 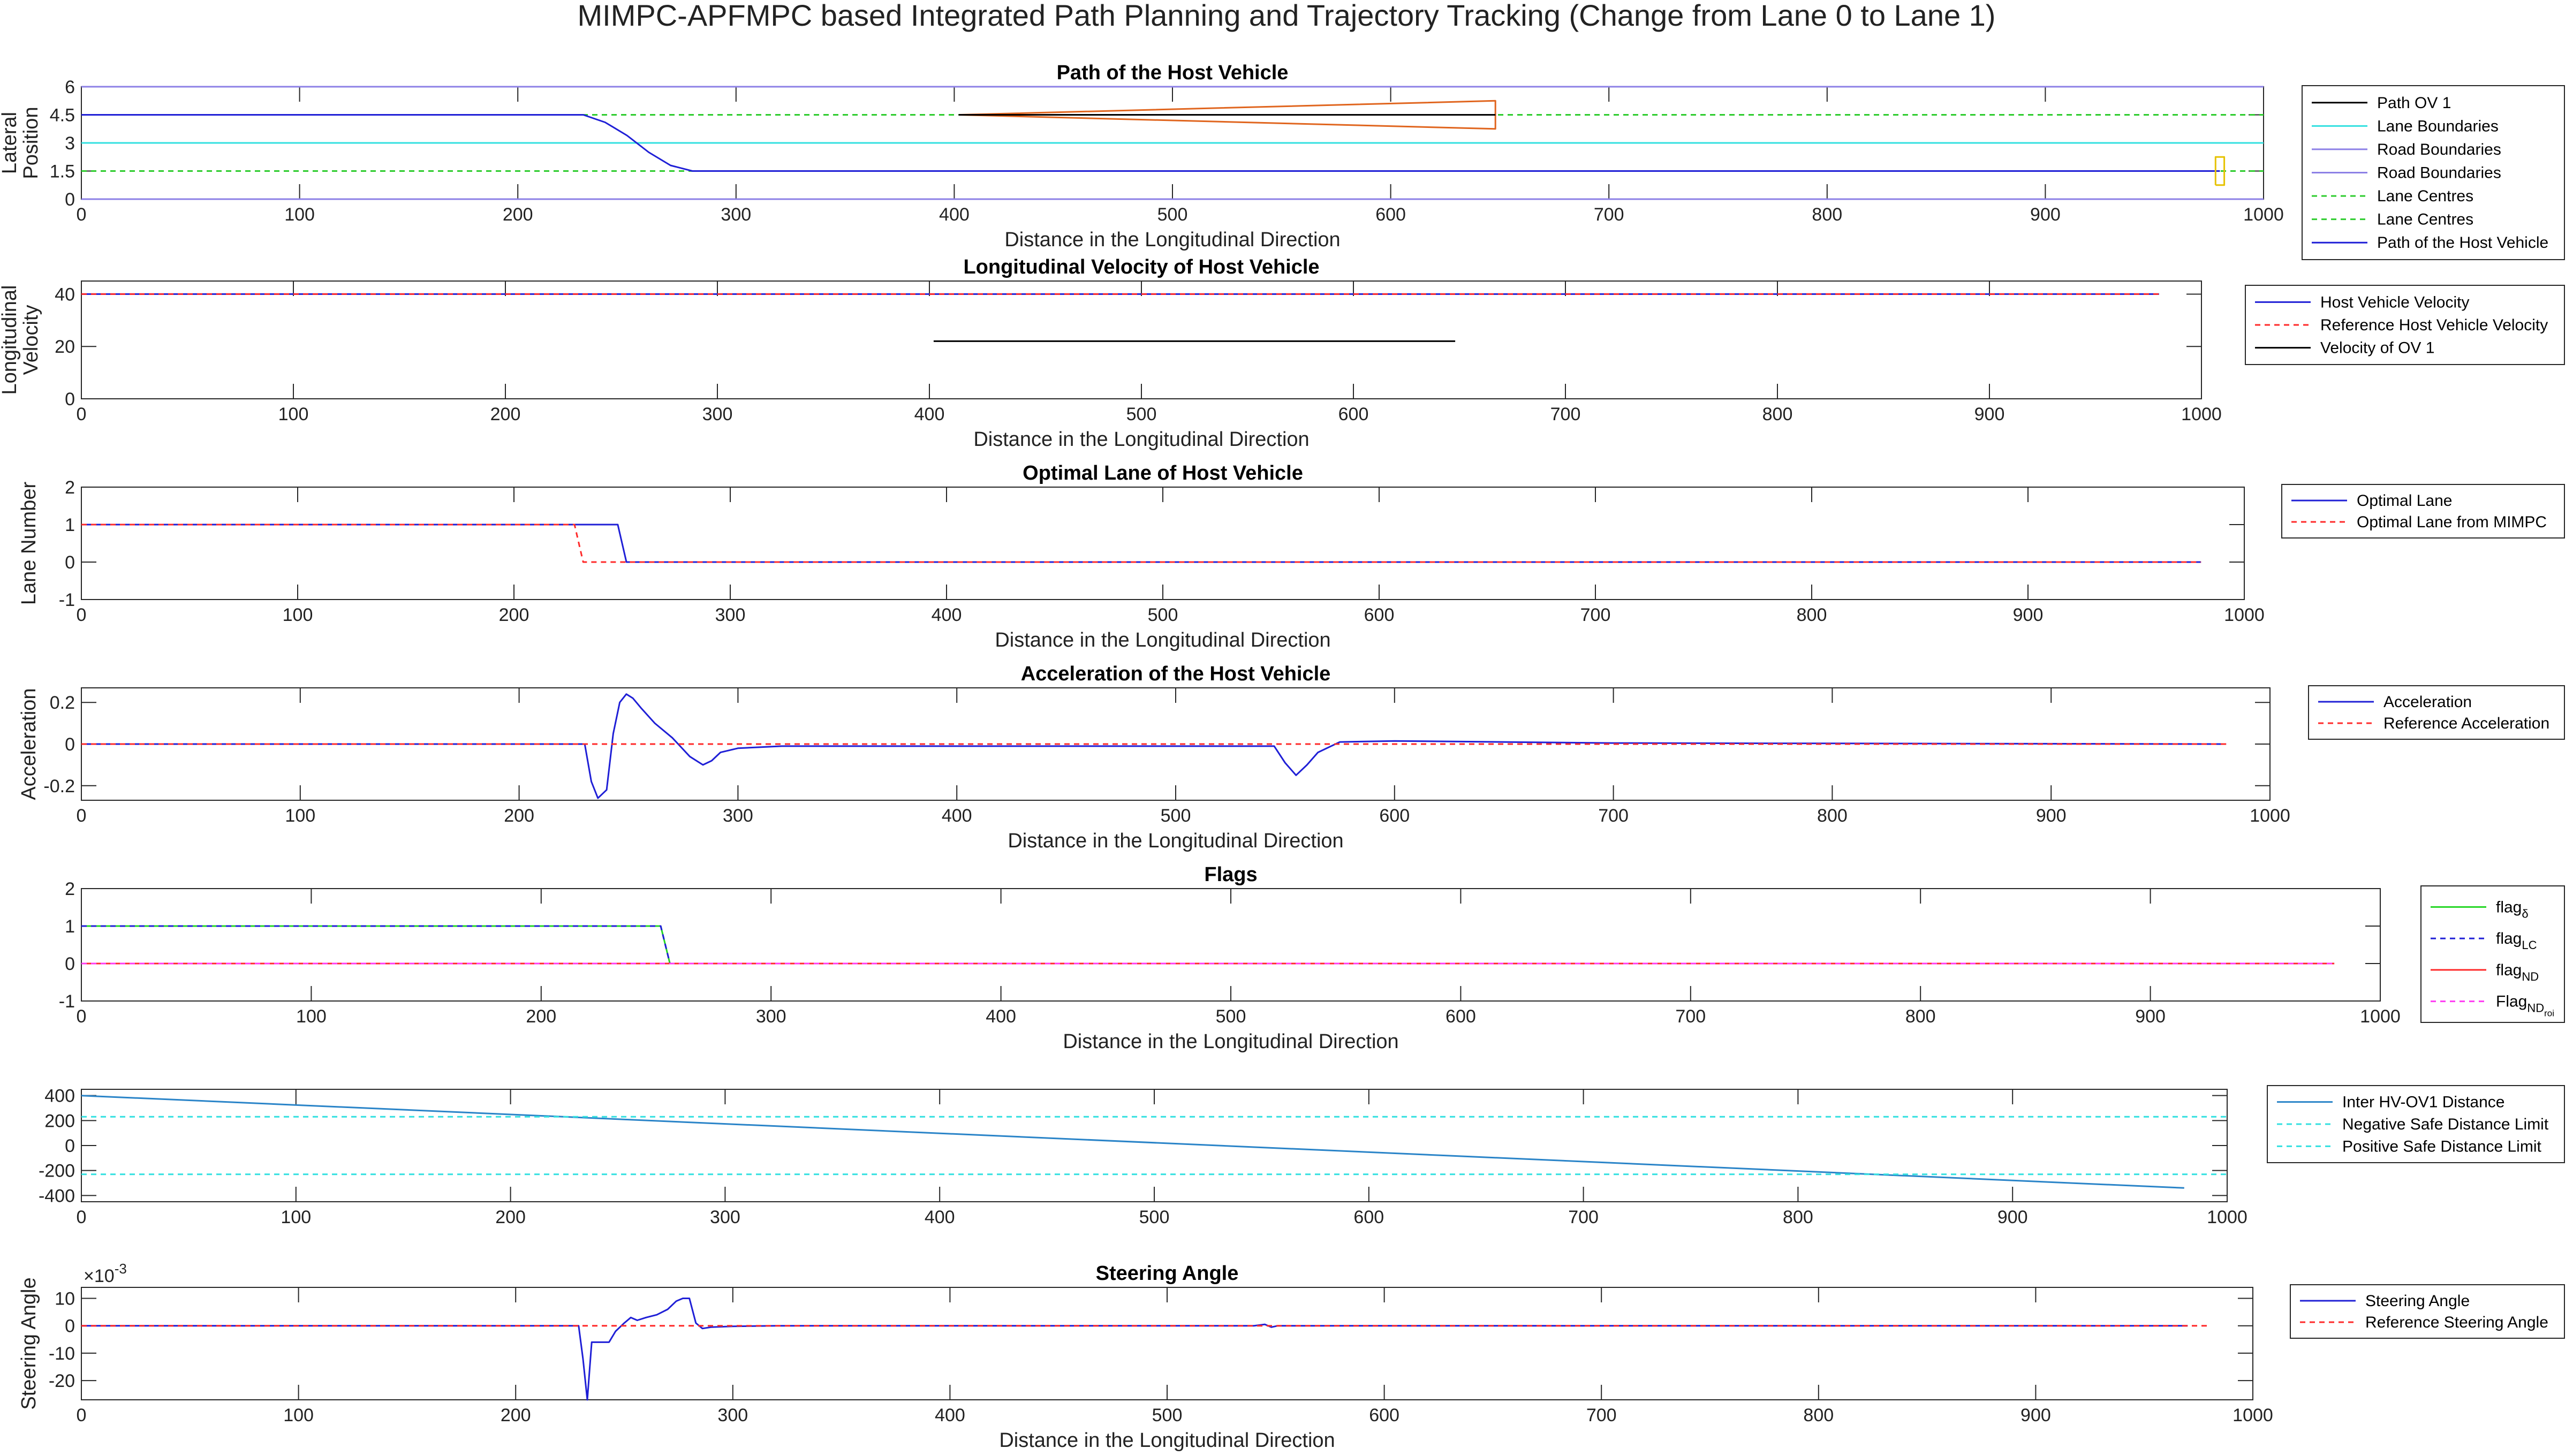 What do you see at coordinates (2417, 1301) in the screenshot?
I see `legend-label: Steering Angle` at bounding box center [2417, 1301].